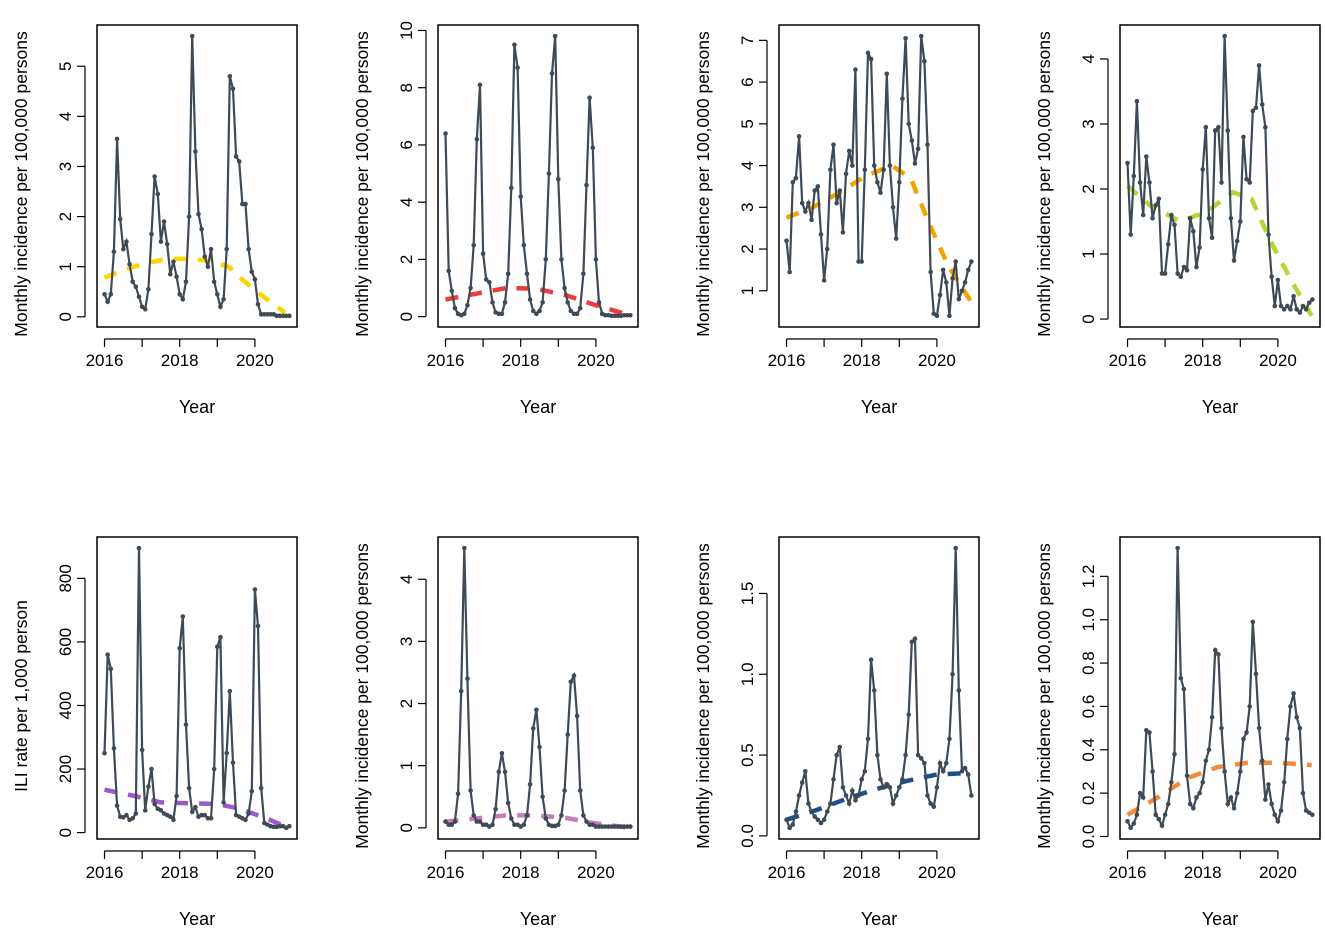  Describe the element at coordinates (1278, 360) in the screenshot. I see `x-tick-label: 2020` at that location.